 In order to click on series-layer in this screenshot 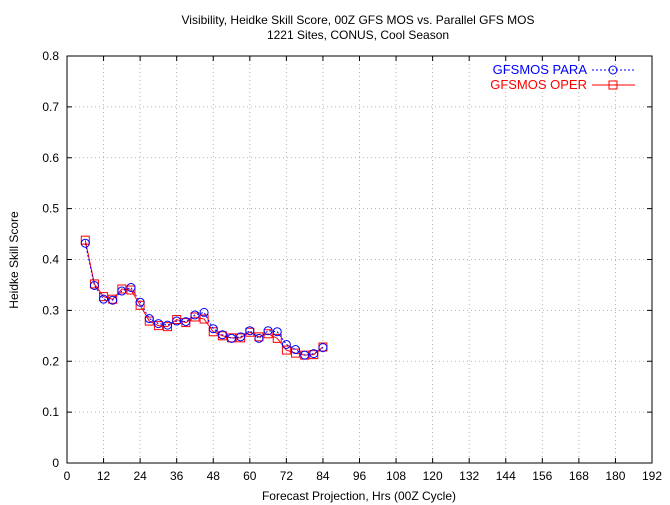, I will do `click(204, 297)`.